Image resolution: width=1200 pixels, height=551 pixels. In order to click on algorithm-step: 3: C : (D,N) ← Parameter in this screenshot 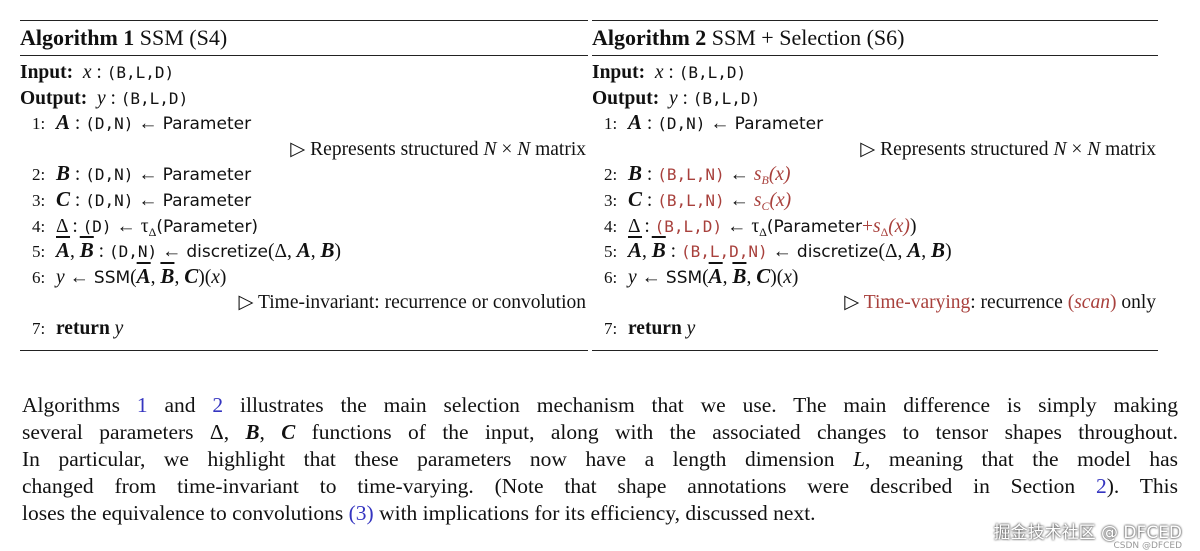, I will do `click(304, 201)`.